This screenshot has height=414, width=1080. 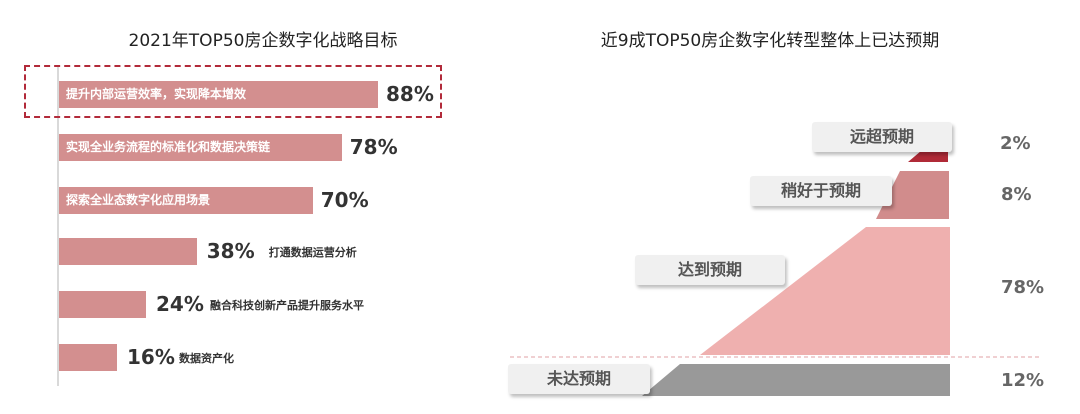 I want to click on bar-value-label: 78%, so click(x=373, y=147).